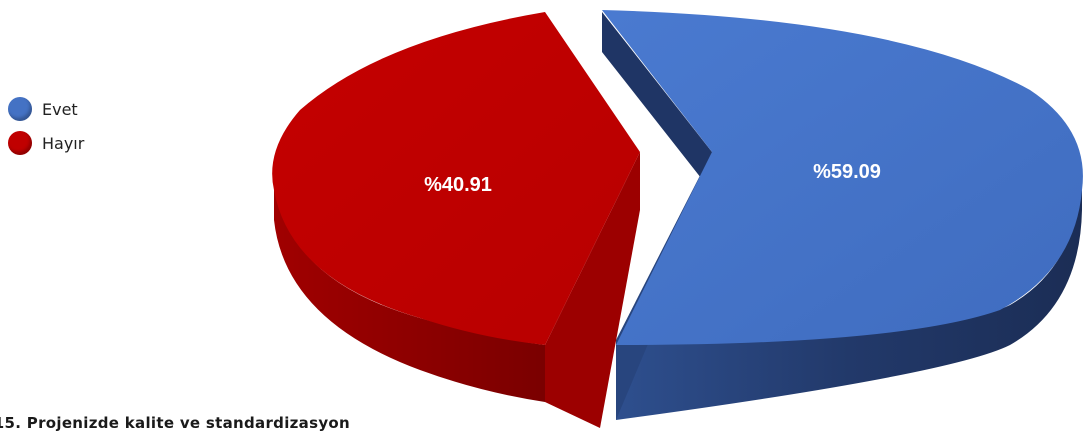 The image size is (1089, 432). What do you see at coordinates (592, 290) in the screenshot?
I see `slice-hayir-front-wall` at bounding box center [592, 290].